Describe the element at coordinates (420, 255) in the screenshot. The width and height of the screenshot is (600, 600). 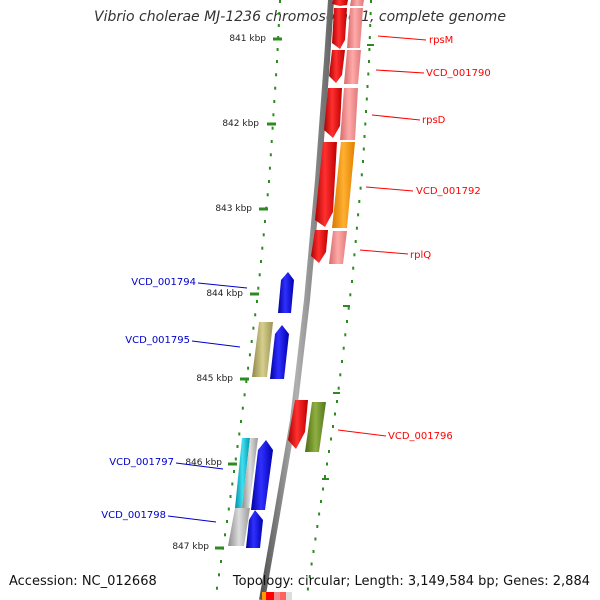
I see `gene-label-rplQ: rplQ` at that location.